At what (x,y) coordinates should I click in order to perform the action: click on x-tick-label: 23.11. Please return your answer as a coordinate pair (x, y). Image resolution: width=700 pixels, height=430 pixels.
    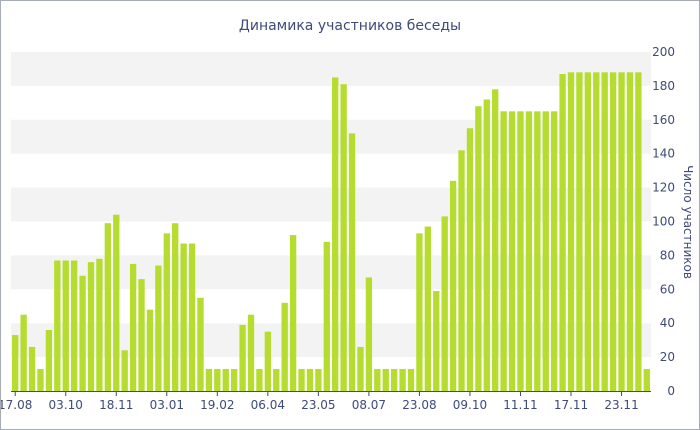
    Looking at the image, I should click on (621, 405).